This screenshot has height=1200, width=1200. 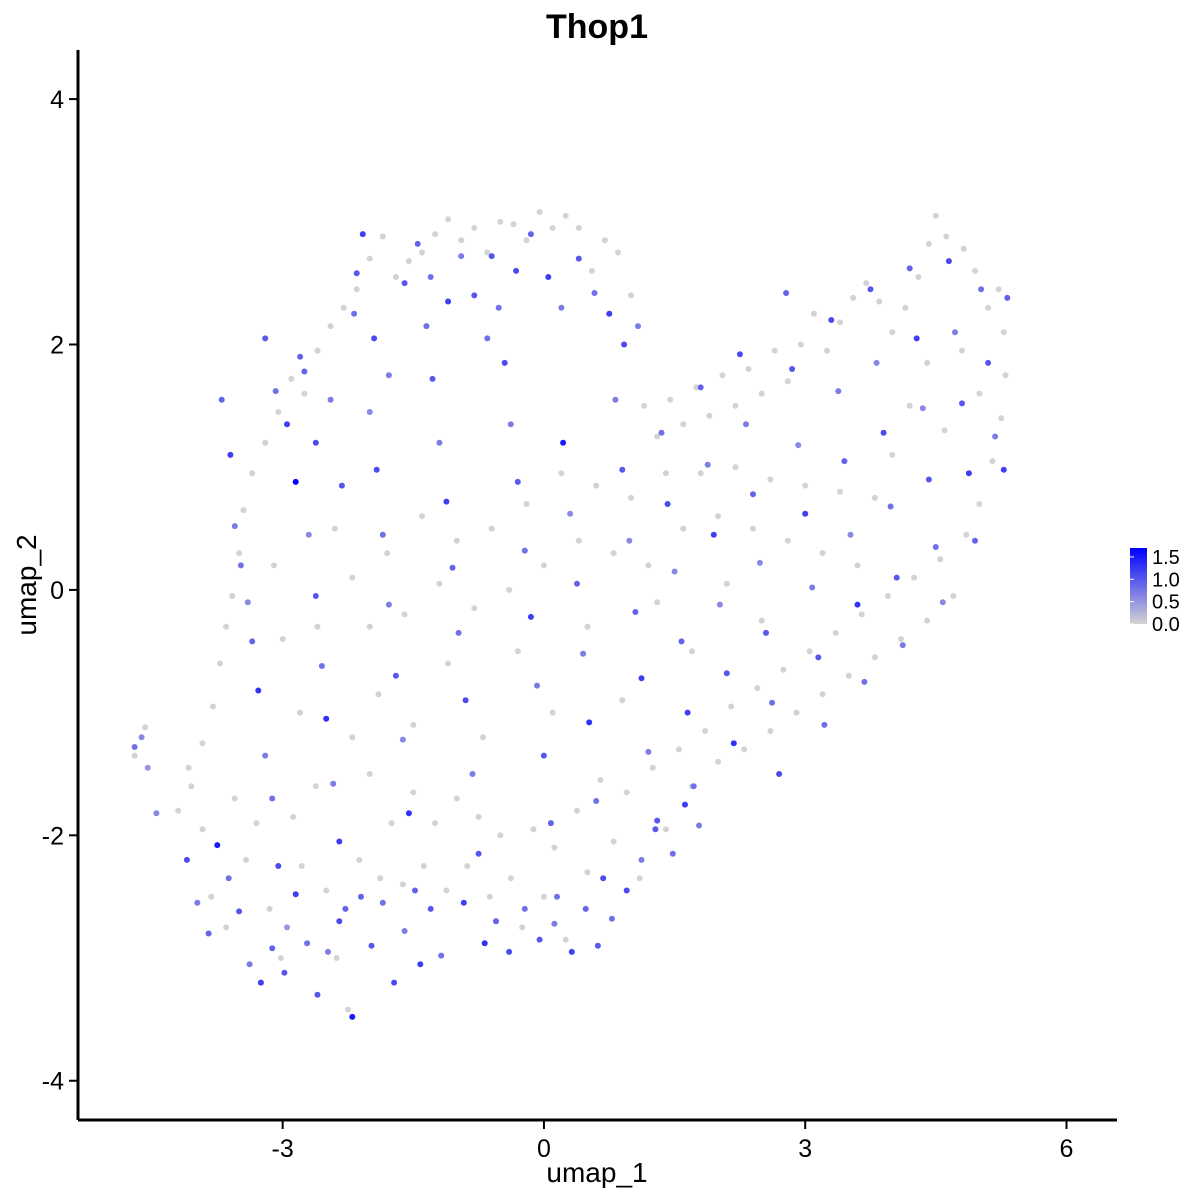 What do you see at coordinates (57, 345) in the screenshot?
I see `y-tick-label: 2` at bounding box center [57, 345].